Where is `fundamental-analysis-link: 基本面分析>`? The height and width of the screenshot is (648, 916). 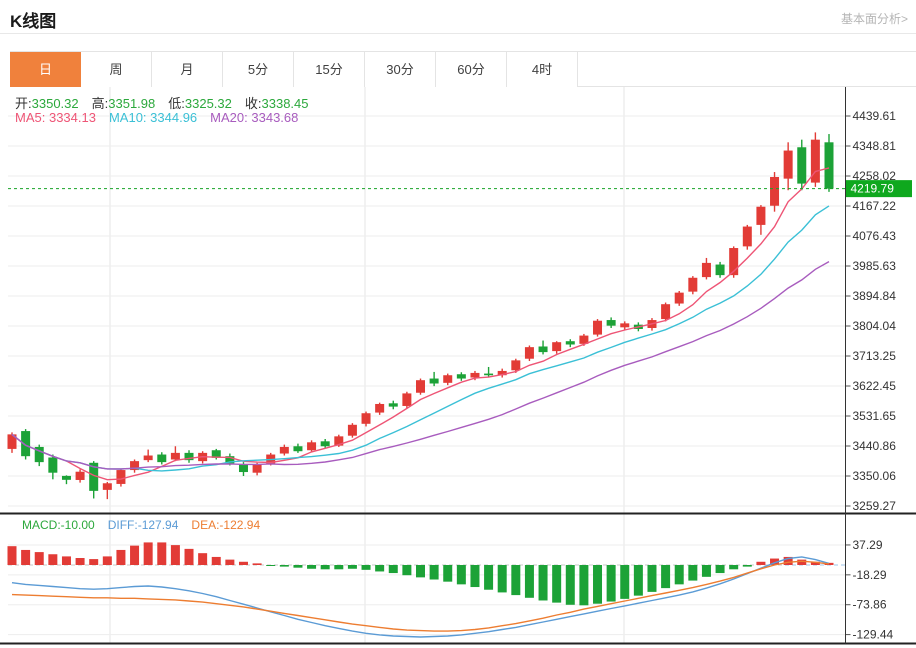
fundamental-analysis-link: 基本面分析> is located at coordinates (874, 19).